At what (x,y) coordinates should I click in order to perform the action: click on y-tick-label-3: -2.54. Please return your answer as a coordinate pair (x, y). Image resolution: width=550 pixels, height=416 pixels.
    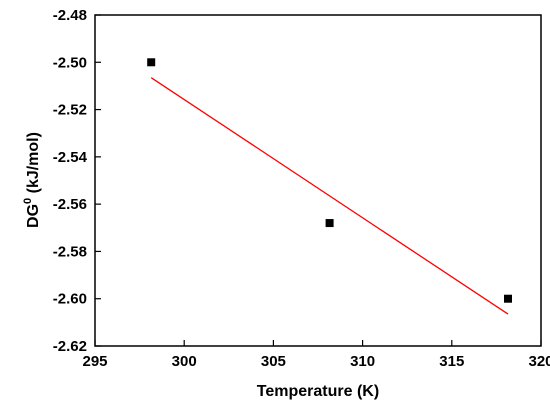
    Looking at the image, I should click on (70, 157).